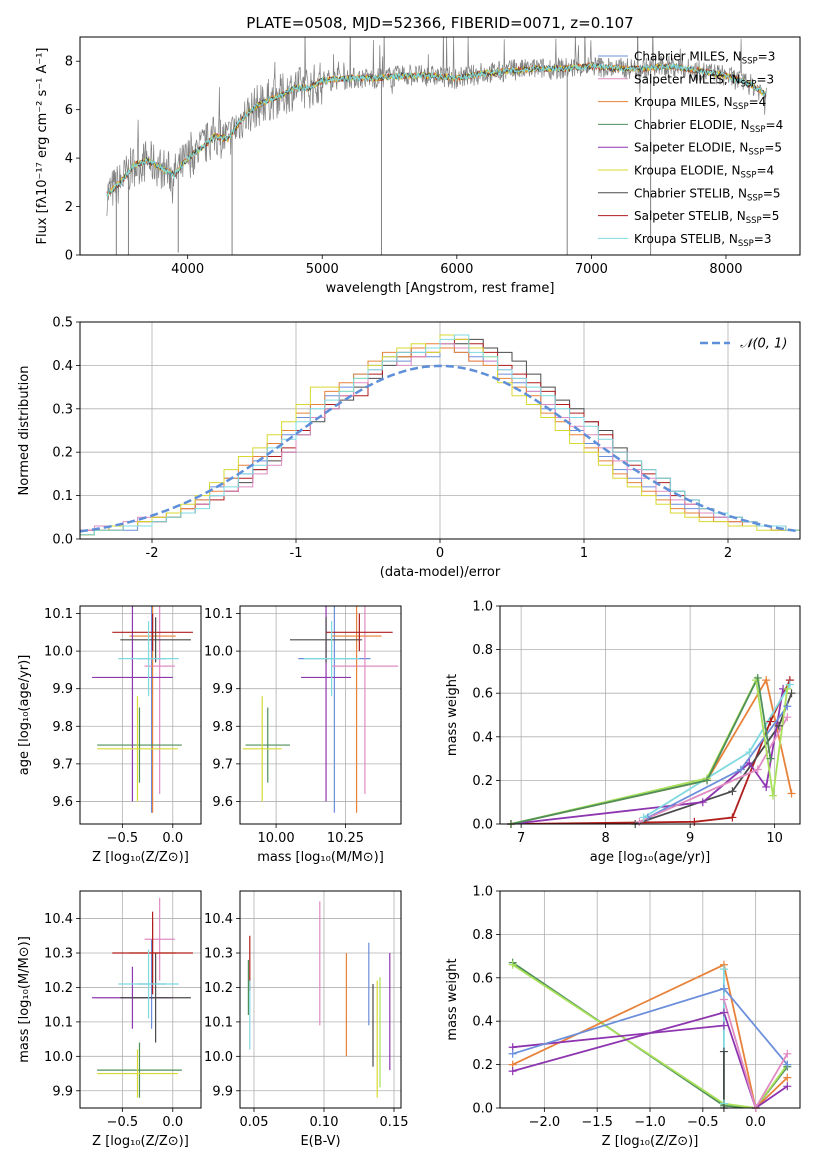 This screenshot has width=819, height=1170. What do you see at coordinates (324, 1122) in the screenshot?
I see `x-tick-label: 0.10` at bounding box center [324, 1122].